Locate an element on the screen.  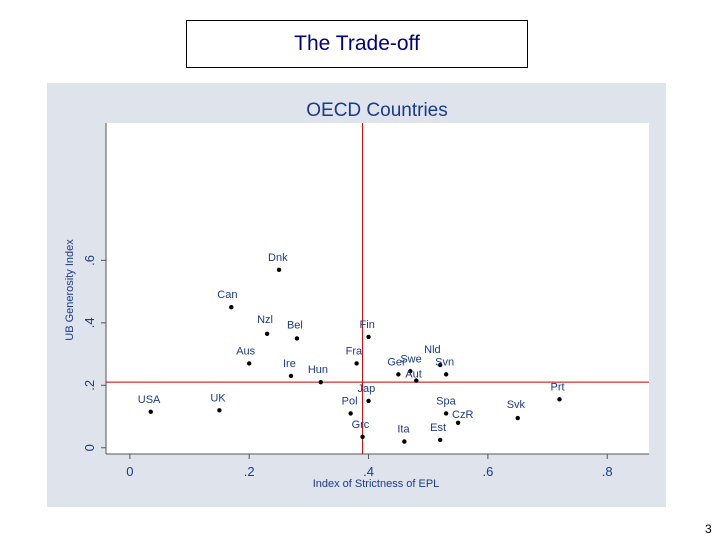
point-label: Nzl is located at coordinates (265, 320).